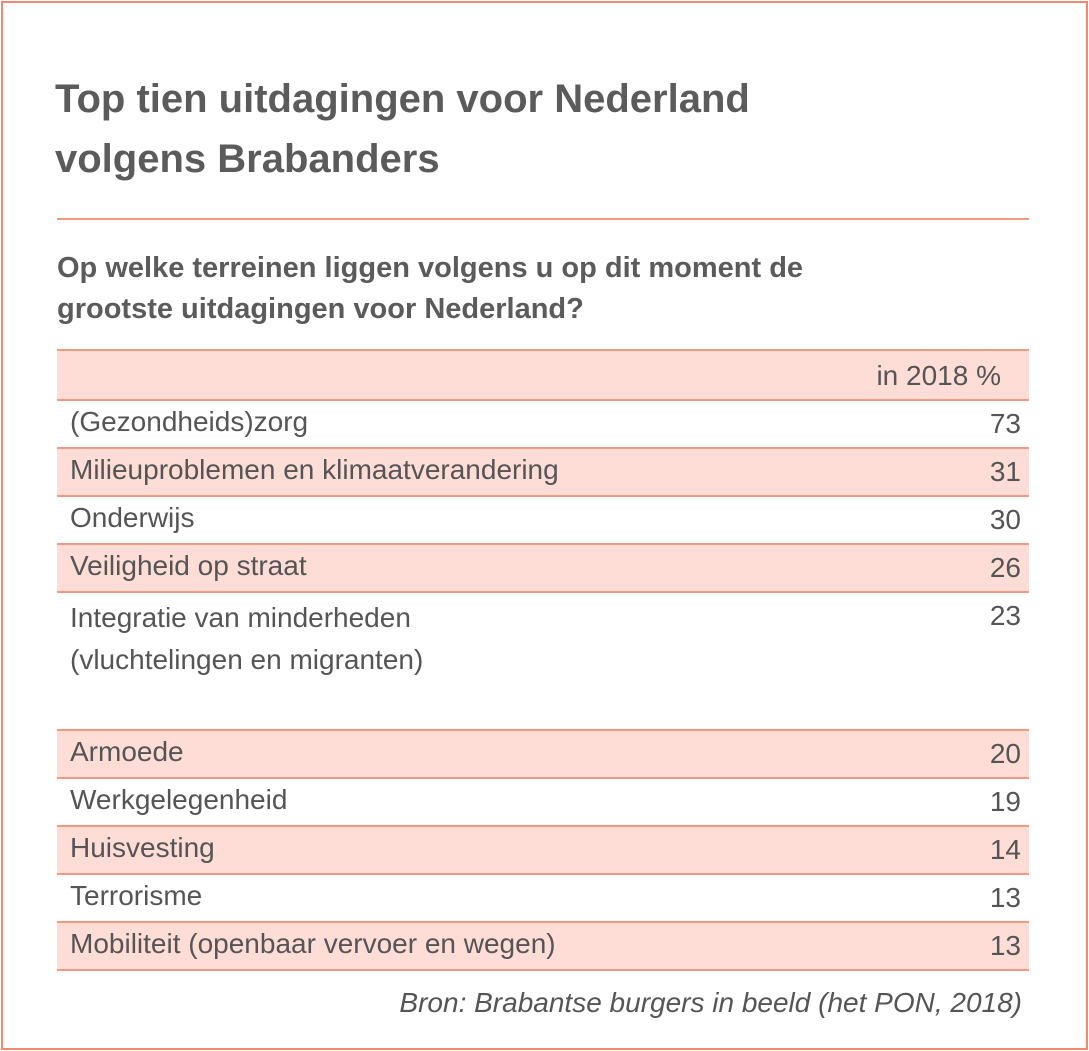 Image resolution: width=1089 pixels, height=1051 pixels. I want to click on table-row: Mobiliteit (openbaar vervoer en wegen) 13, so click(543, 947).